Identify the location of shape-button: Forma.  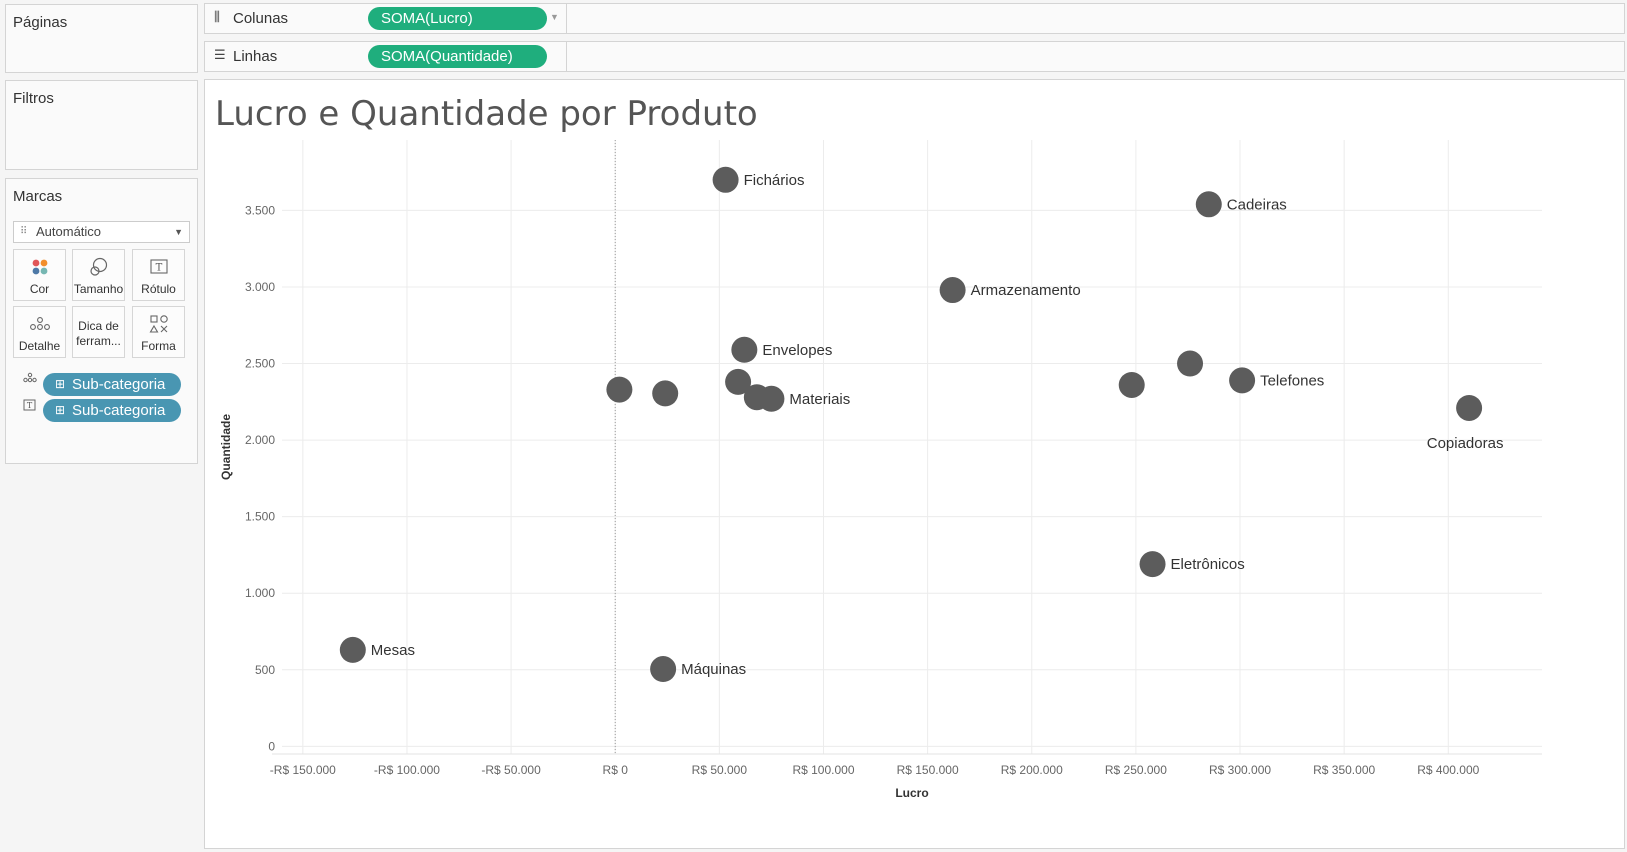
(158, 332).